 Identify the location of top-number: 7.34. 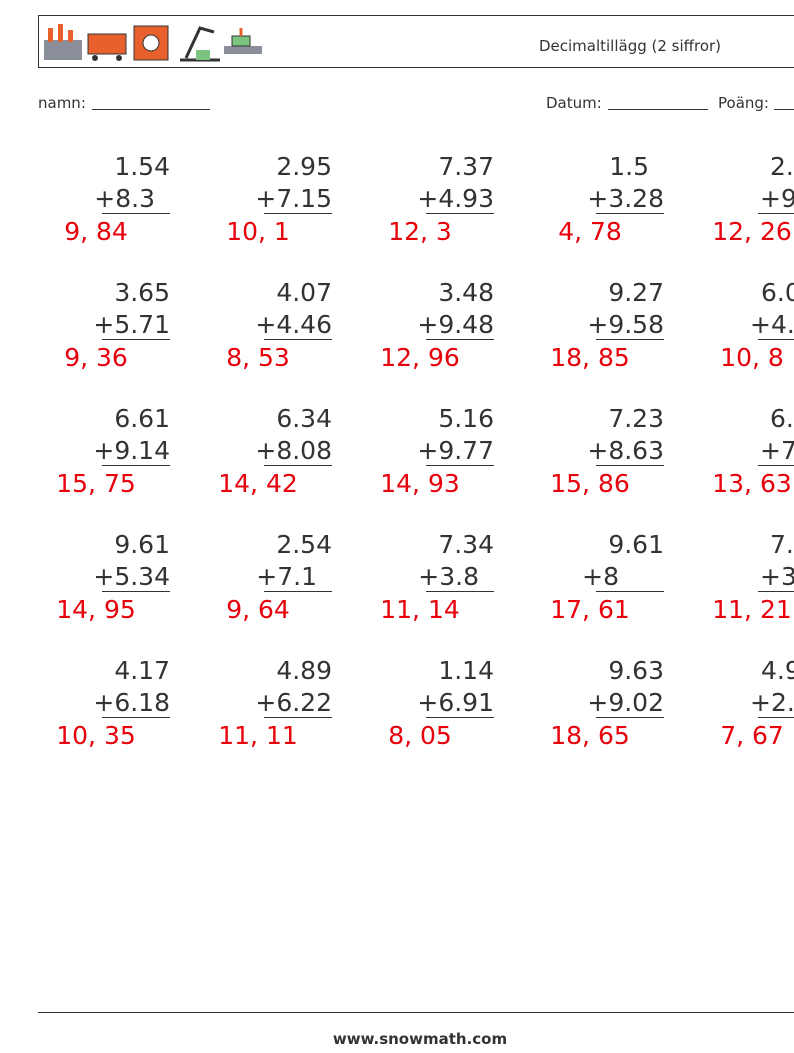
(466, 544).